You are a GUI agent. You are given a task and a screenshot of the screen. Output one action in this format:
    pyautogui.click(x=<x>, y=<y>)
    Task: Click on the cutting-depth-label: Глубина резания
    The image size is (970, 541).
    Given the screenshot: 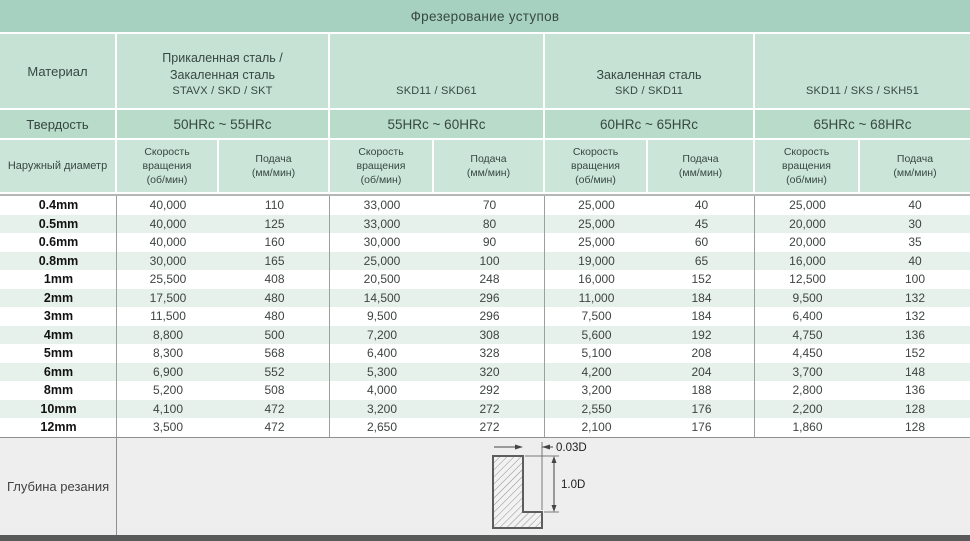 What is the action you would take?
    pyautogui.click(x=58, y=486)
    